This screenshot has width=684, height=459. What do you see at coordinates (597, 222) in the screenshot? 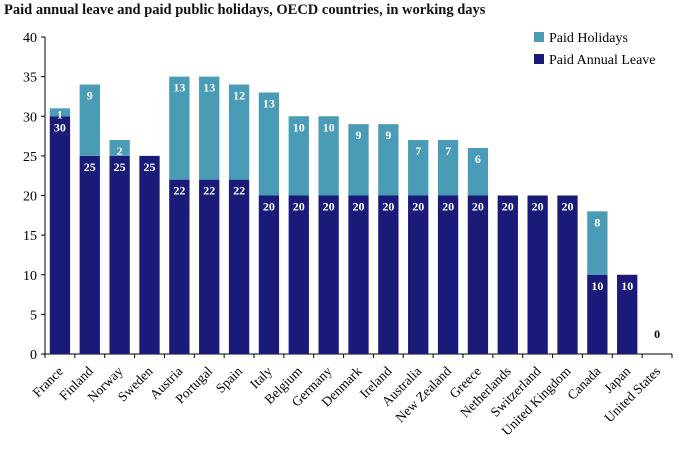
I see `data-label-holidays: 8` at bounding box center [597, 222].